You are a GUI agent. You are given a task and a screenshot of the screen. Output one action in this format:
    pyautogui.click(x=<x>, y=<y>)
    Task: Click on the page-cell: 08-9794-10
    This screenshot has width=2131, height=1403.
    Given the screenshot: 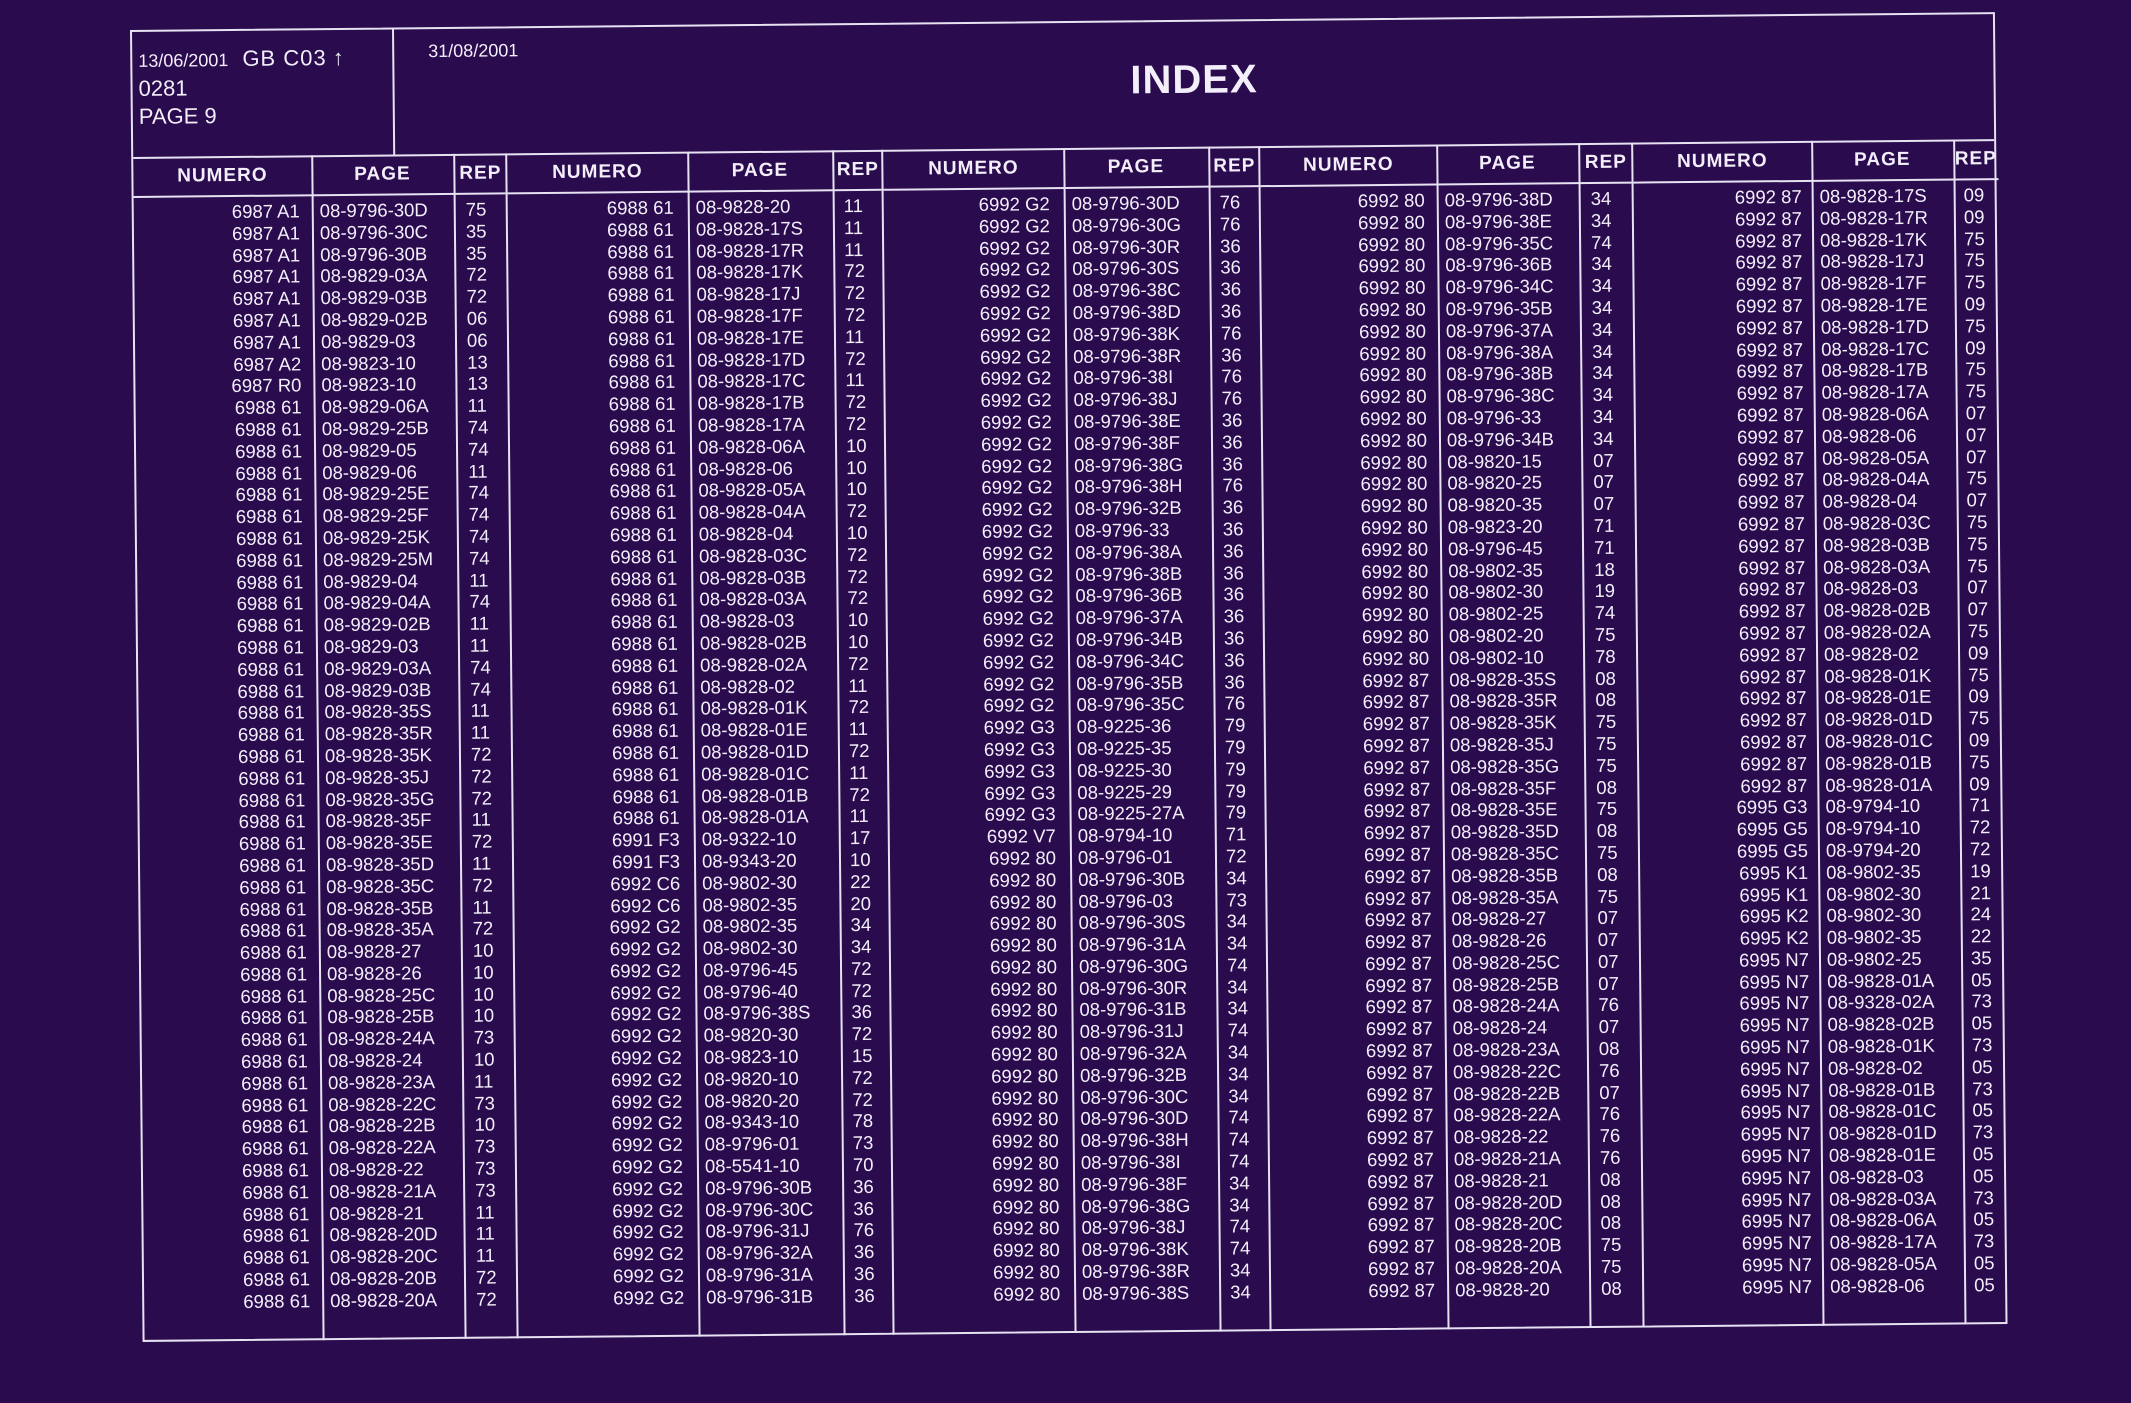 What is the action you would take?
    pyautogui.click(x=1125, y=835)
    